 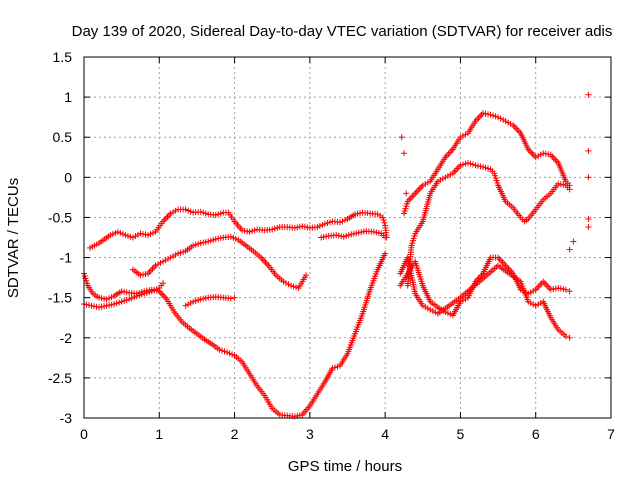 I want to click on y-tick-label: -3, so click(x=66, y=418).